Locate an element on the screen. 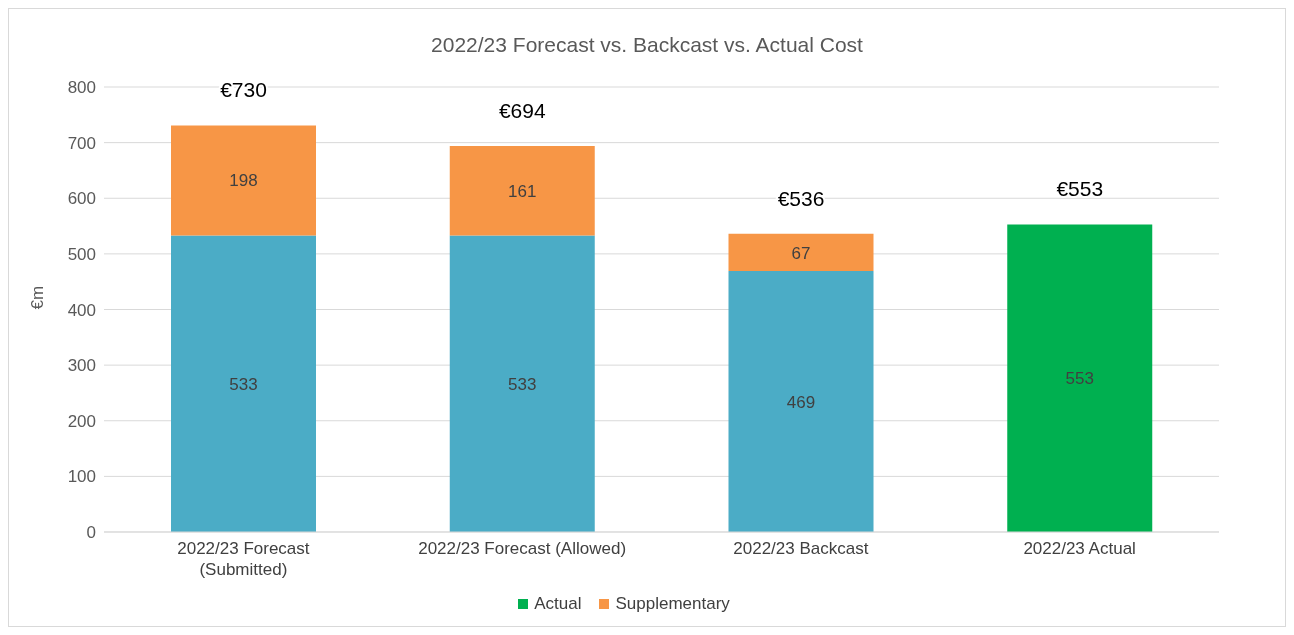 Image resolution: width=1294 pixels, height=635 pixels. y-tick-label: 600 is located at coordinates (81, 199).